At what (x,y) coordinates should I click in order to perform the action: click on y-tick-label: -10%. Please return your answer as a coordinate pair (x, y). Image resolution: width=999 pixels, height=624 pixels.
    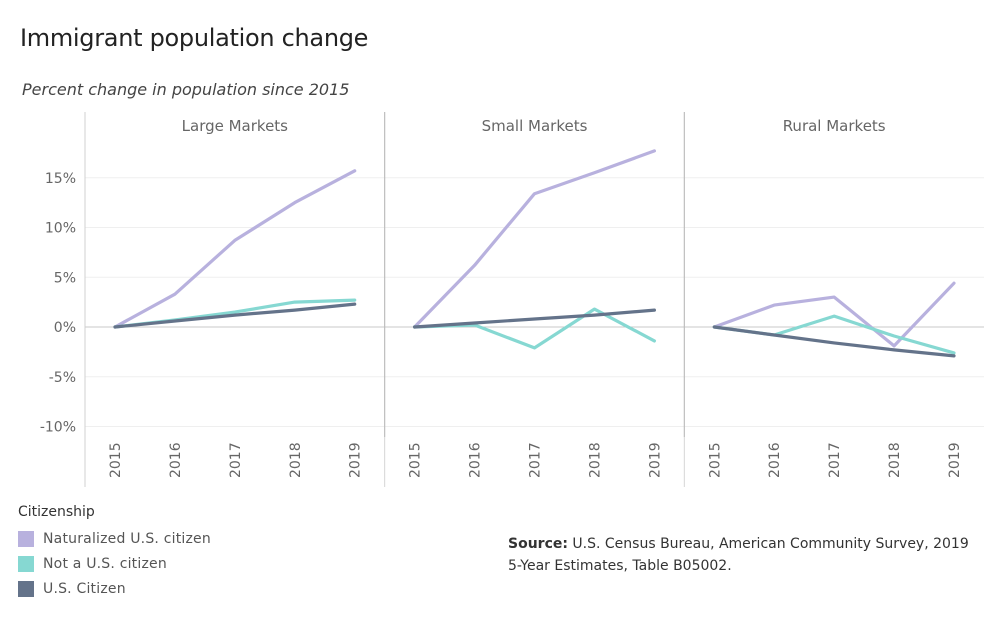
    Looking at the image, I should click on (58, 428).